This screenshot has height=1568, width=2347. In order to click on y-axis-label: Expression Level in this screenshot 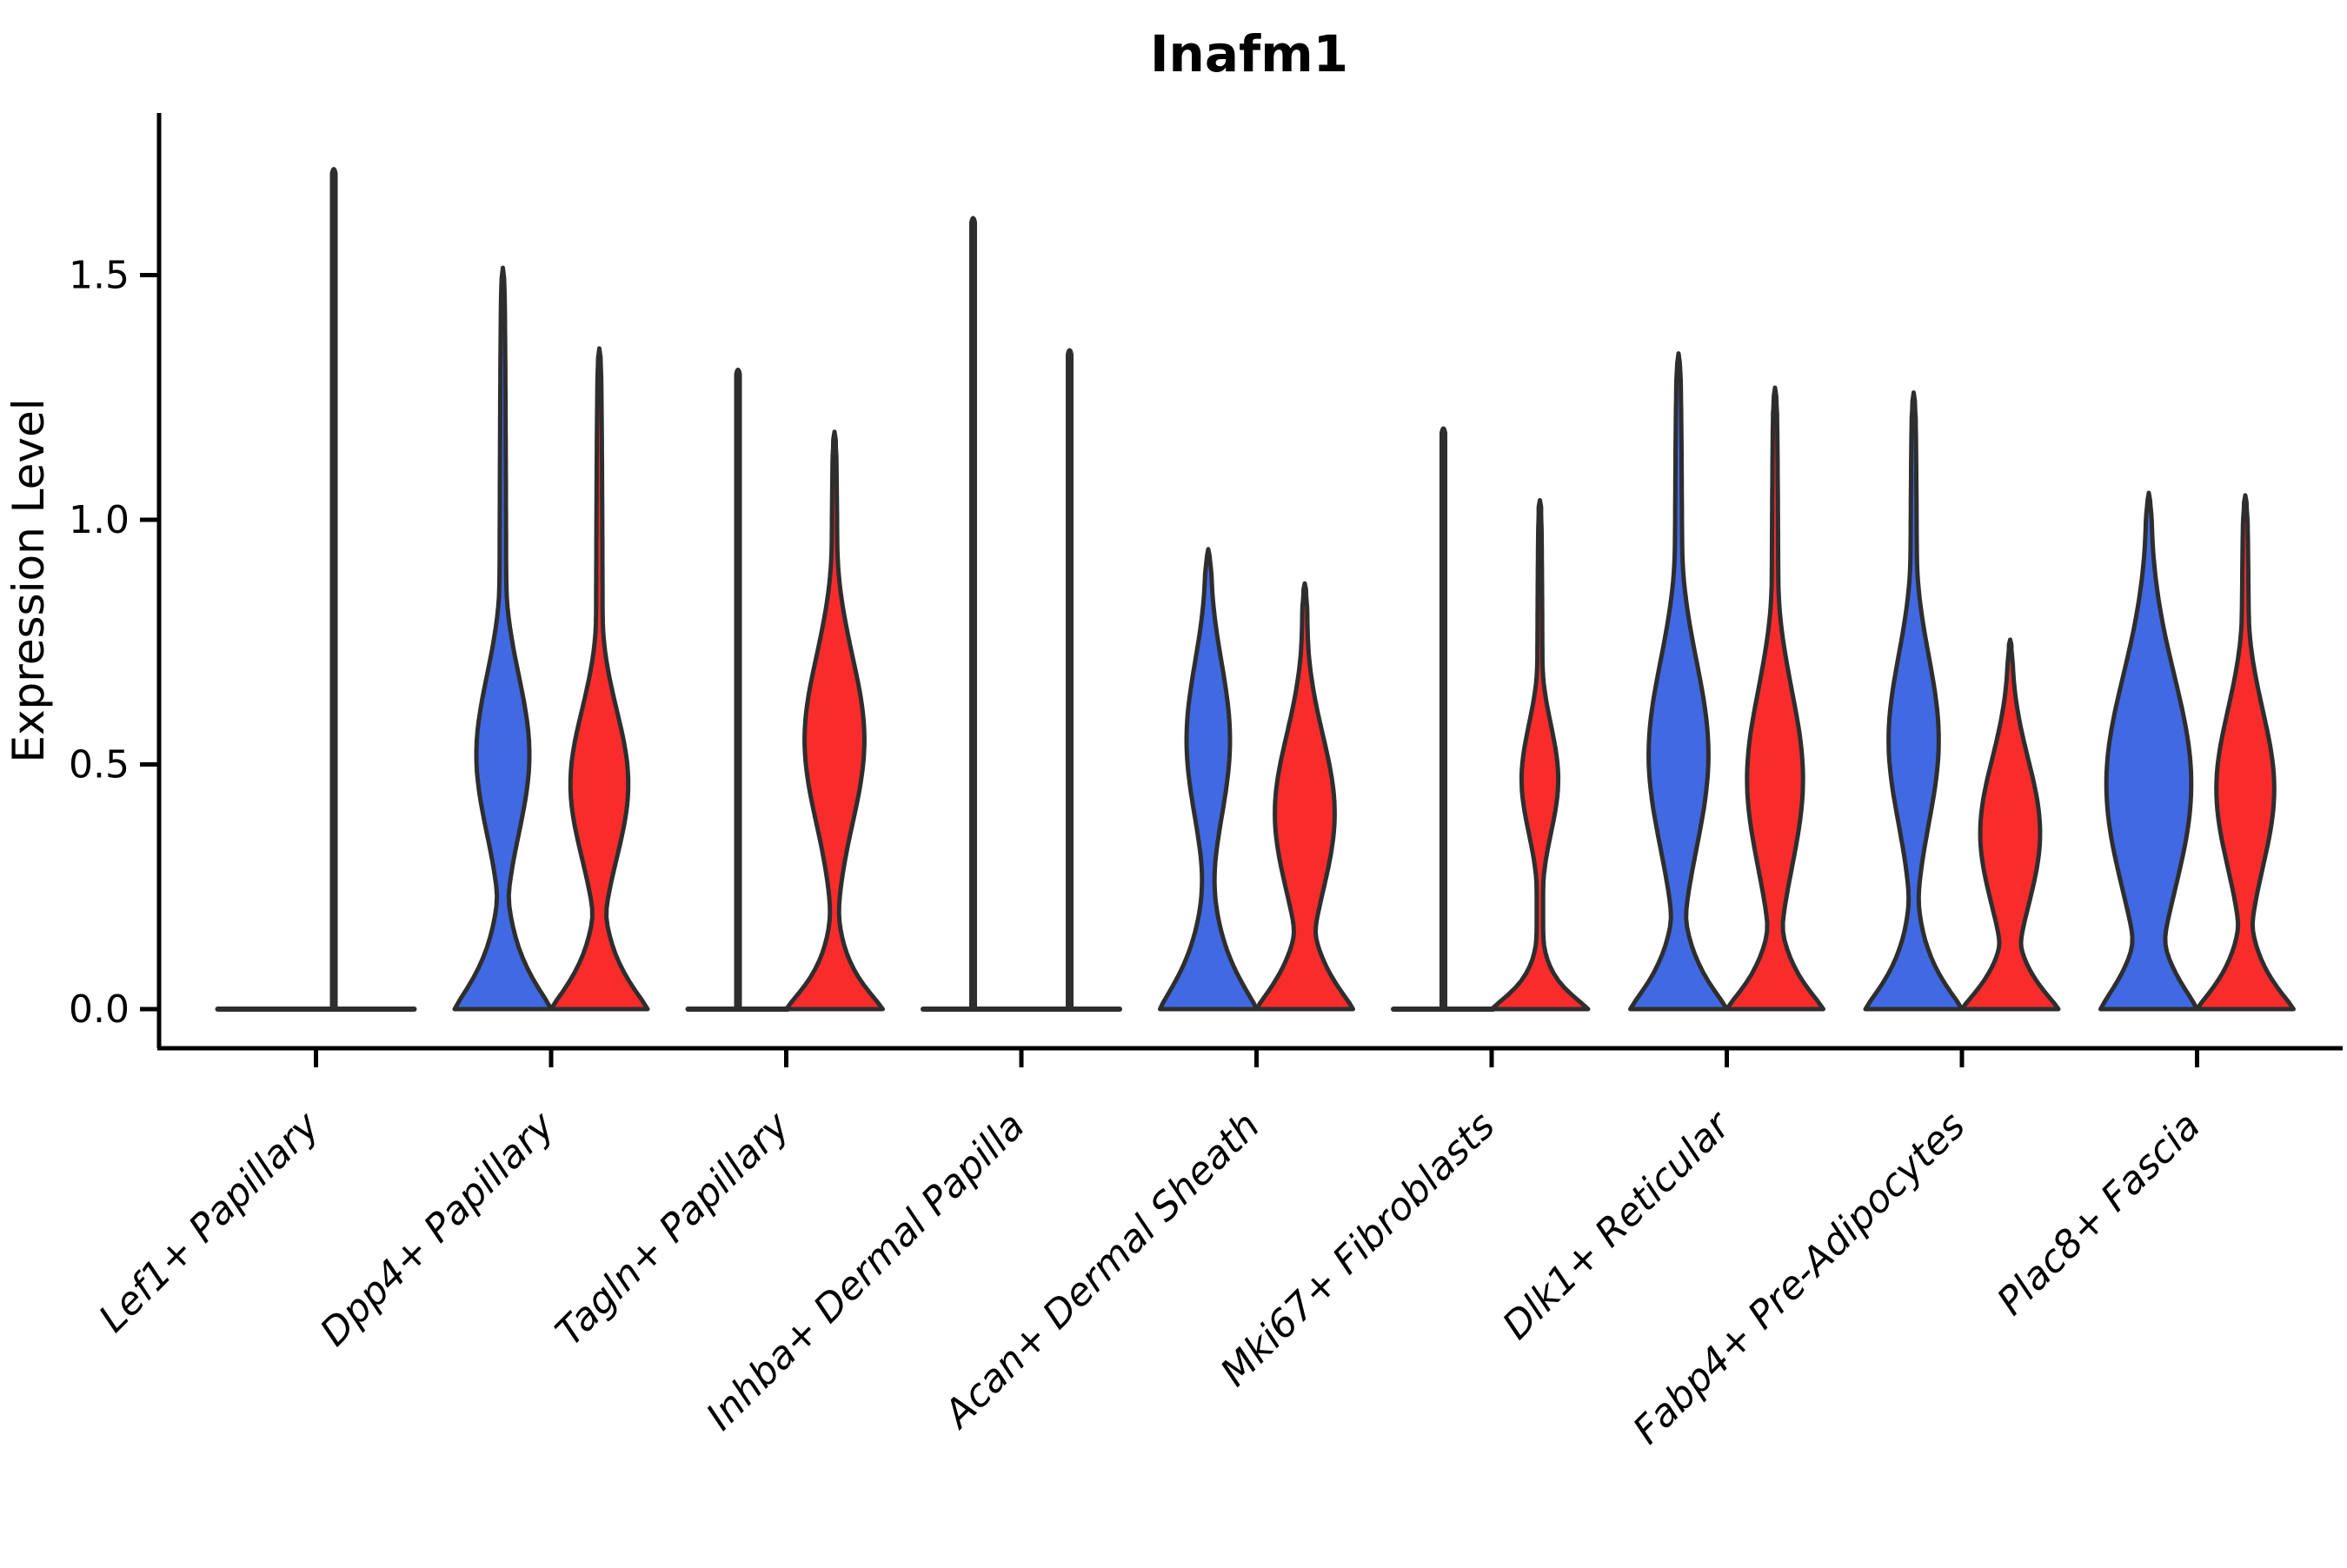, I will do `click(28, 580)`.